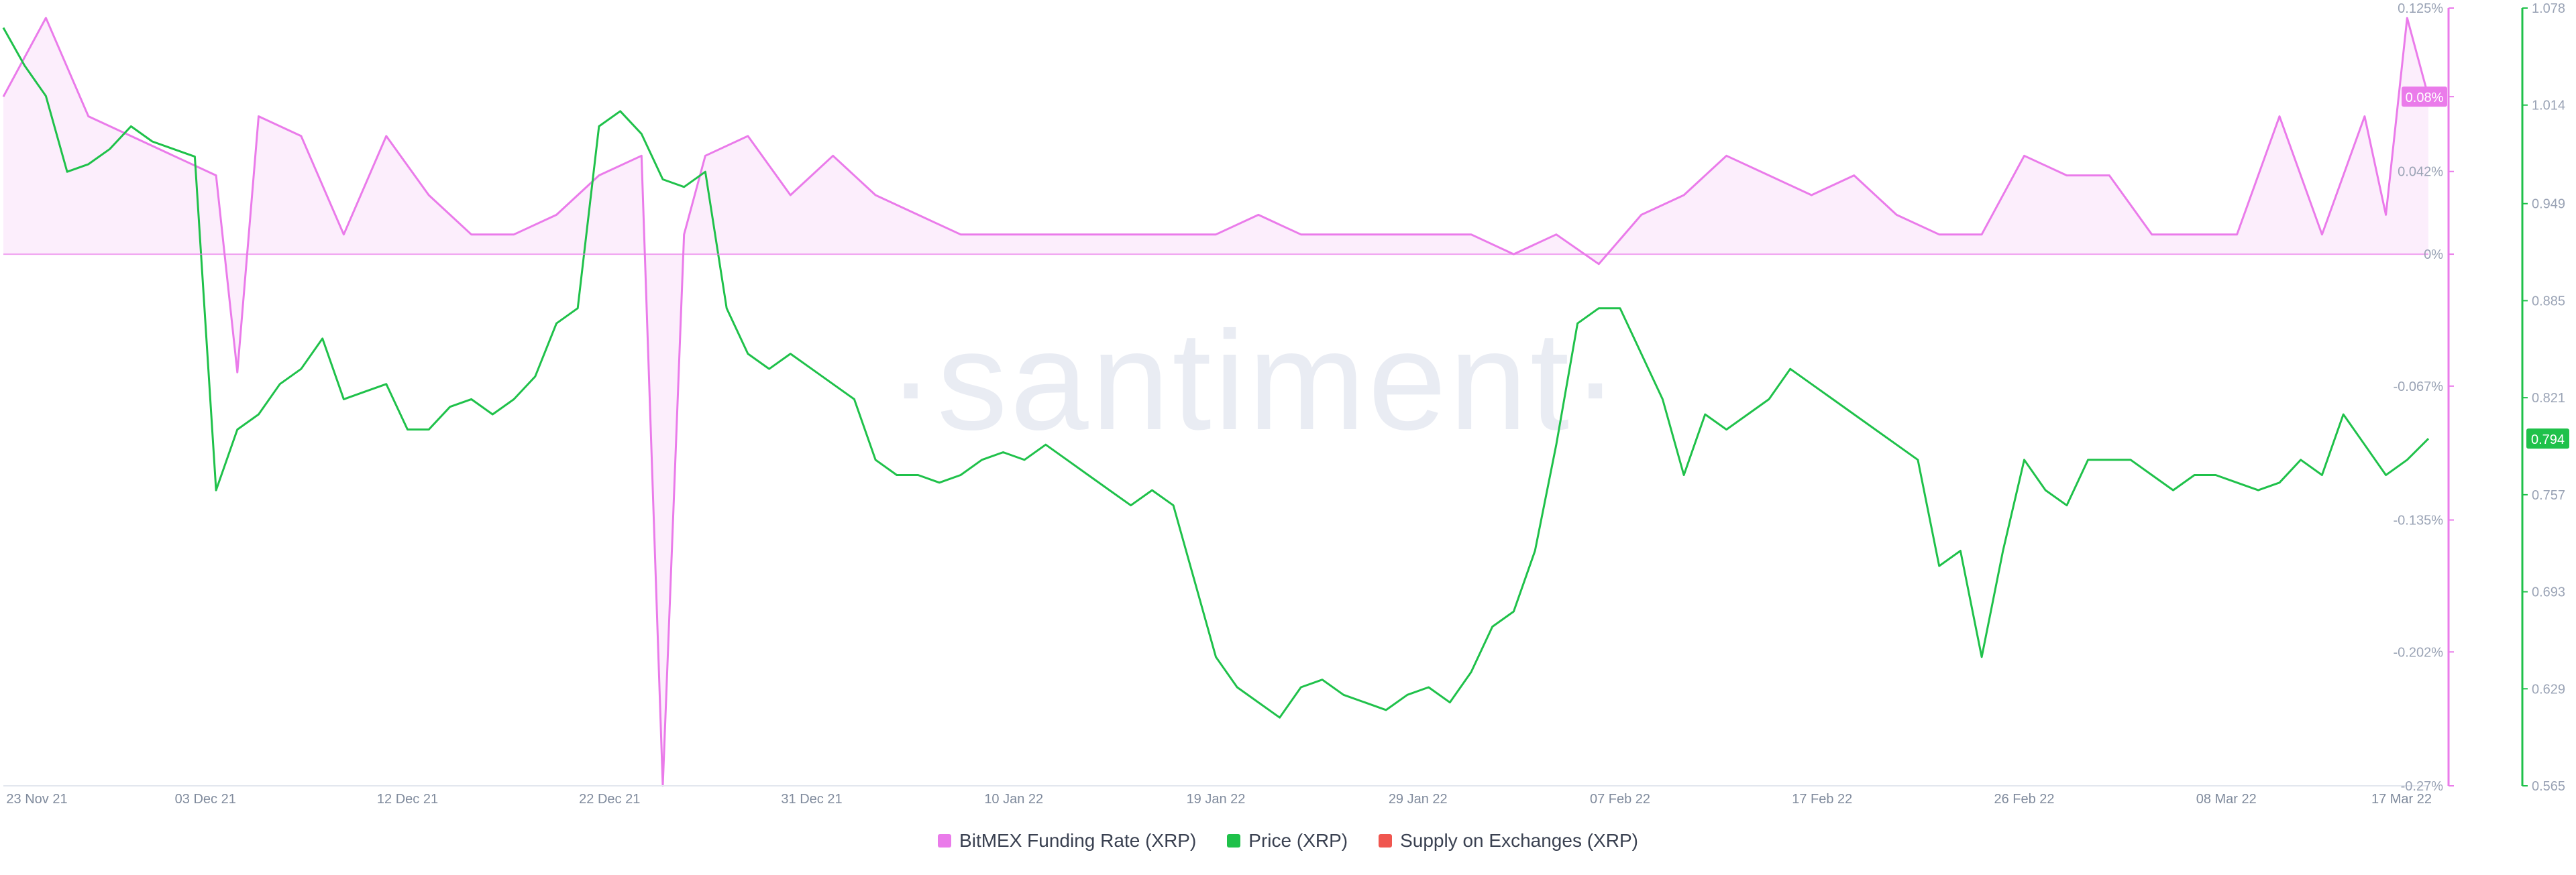 The height and width of the screenshot is (875, 2576). Describe the element at coordinates (1013, 799) in the screenshot. I see `x-tick-label: 10 Jan 22` at that location.